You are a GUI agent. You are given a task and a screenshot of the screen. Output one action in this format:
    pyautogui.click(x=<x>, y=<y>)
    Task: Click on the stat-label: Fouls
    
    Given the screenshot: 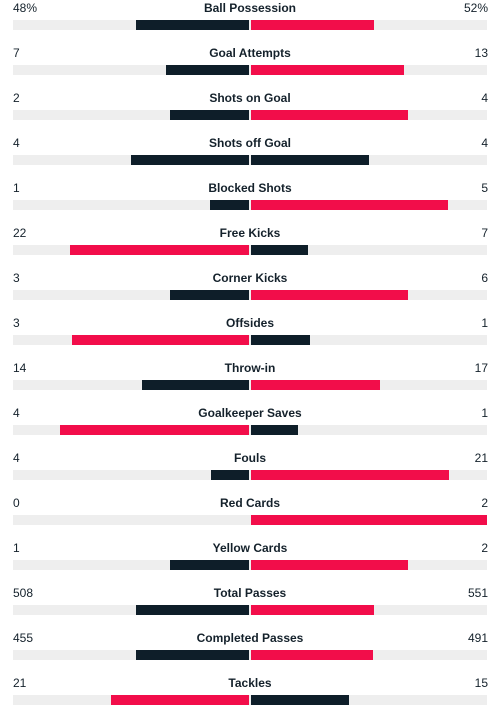 What is the action you would take?
    pyautogui.click(x=250, y=458)
    